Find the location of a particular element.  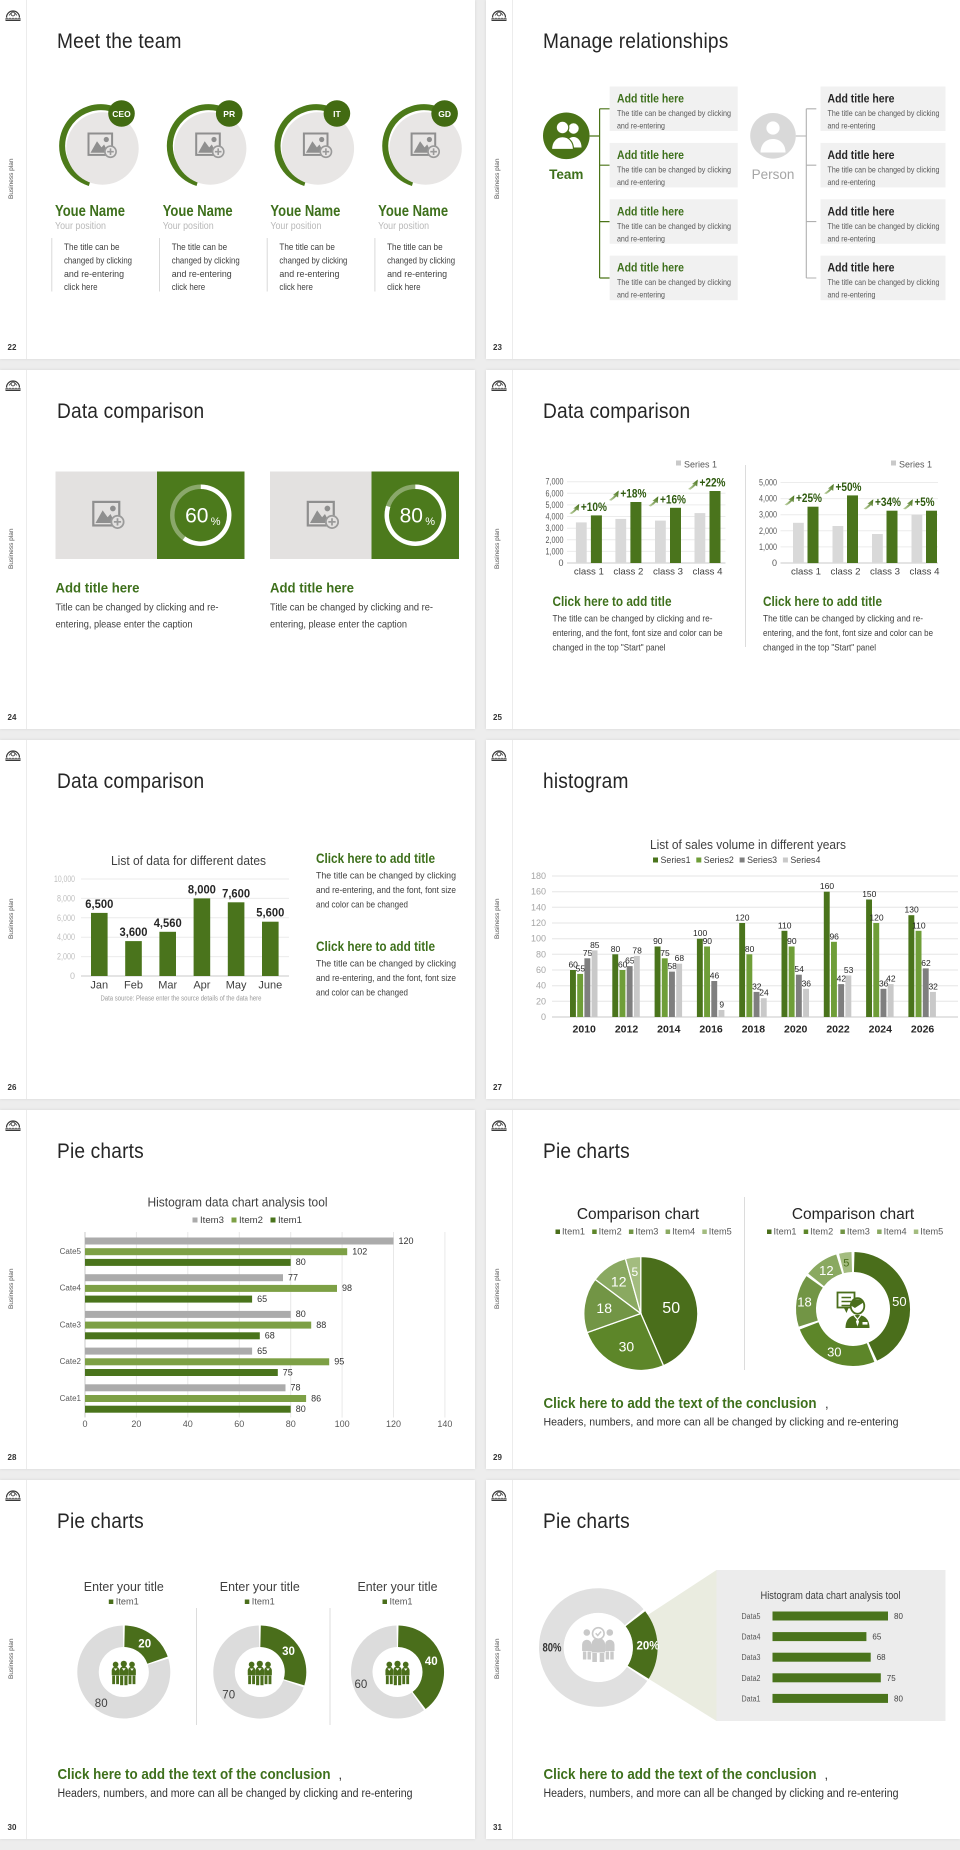

svg-text: Series4 is located at coordinates (805, 860).